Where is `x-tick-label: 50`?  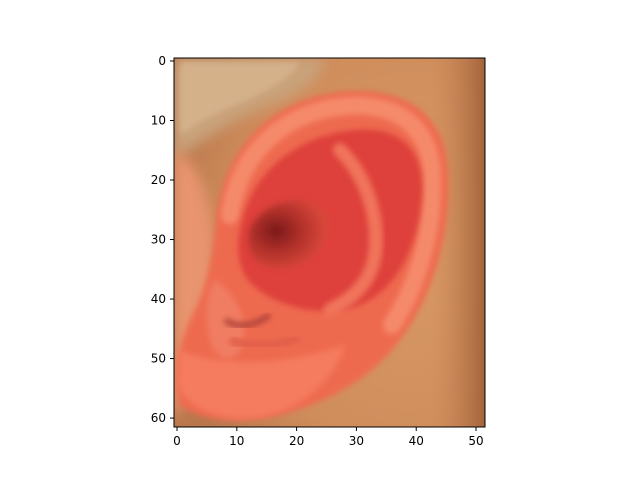
x-tick-label: 50 is located at coordinates (475, 441).